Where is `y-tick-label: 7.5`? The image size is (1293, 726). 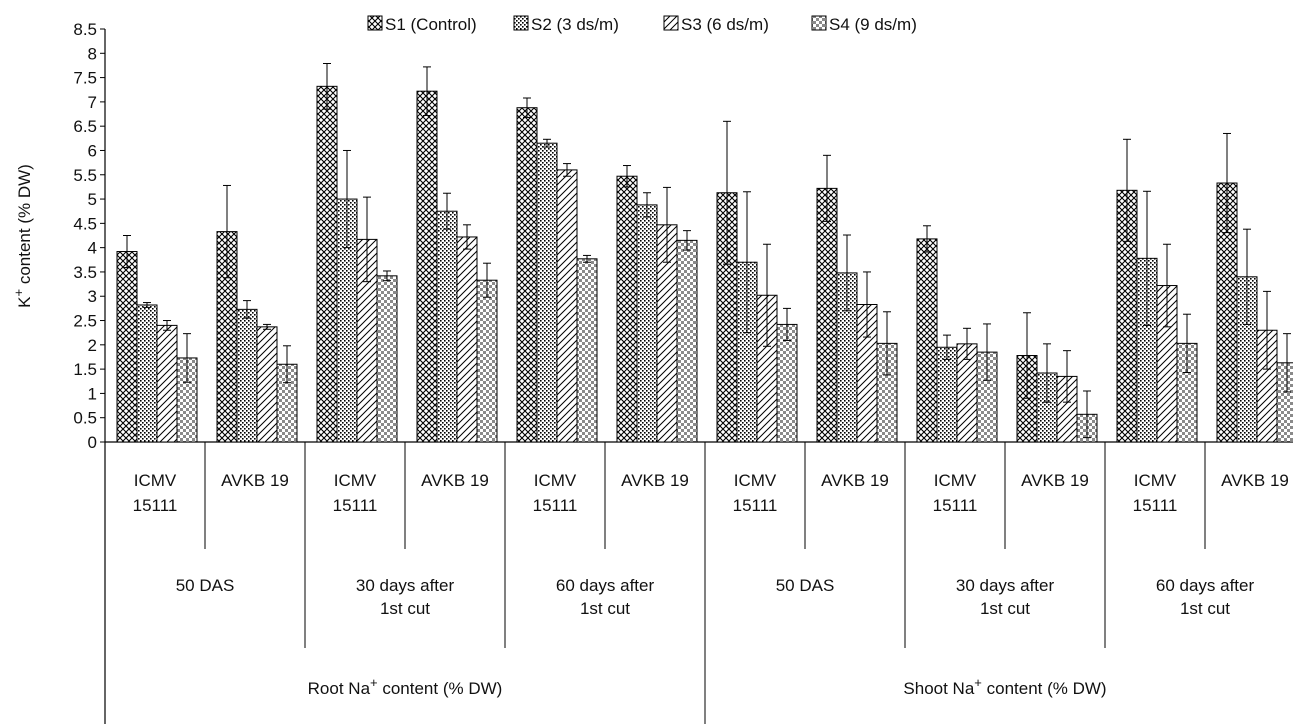
y-tick-label: 7.5 is located at coordinates (85, 78).